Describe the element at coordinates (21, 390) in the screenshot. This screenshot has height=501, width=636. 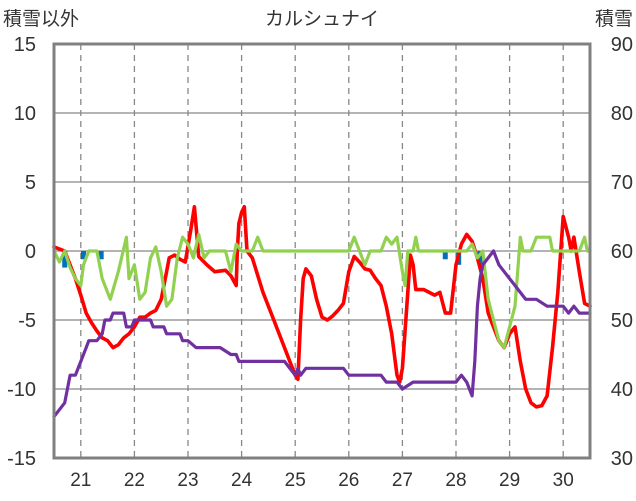
I see `y-left-tick--10: -10` at that location.